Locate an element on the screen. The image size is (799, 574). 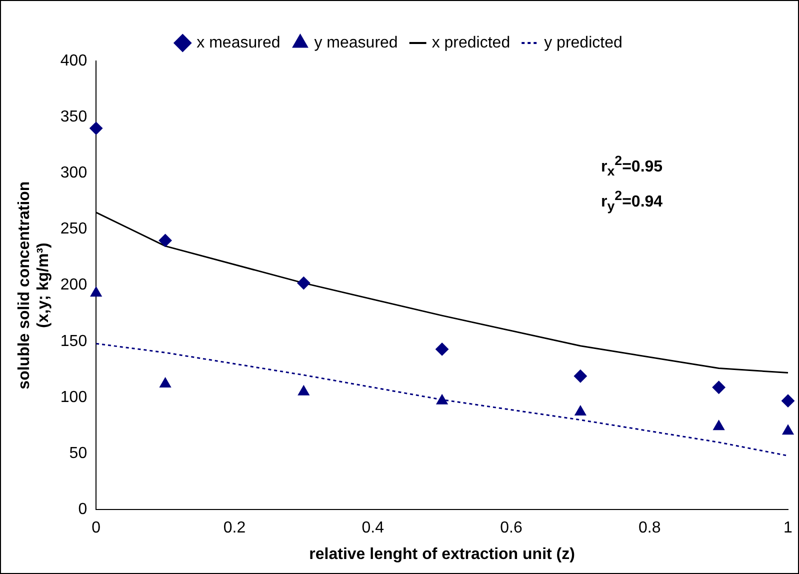
legend-label: y predicted is located at coordinates (583, 43).